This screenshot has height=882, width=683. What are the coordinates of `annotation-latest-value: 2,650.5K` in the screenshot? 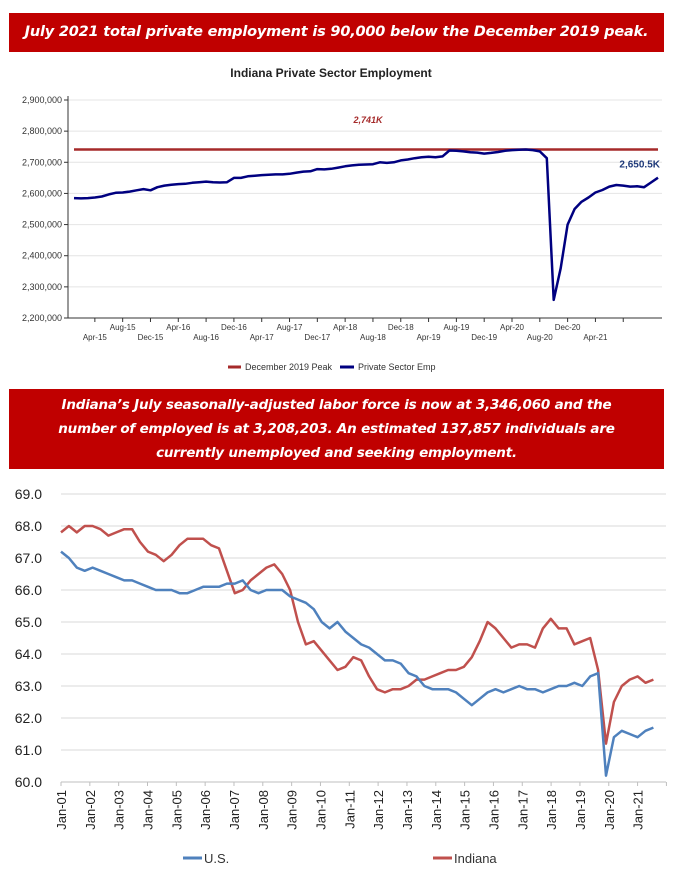 It's located at (639, 165).